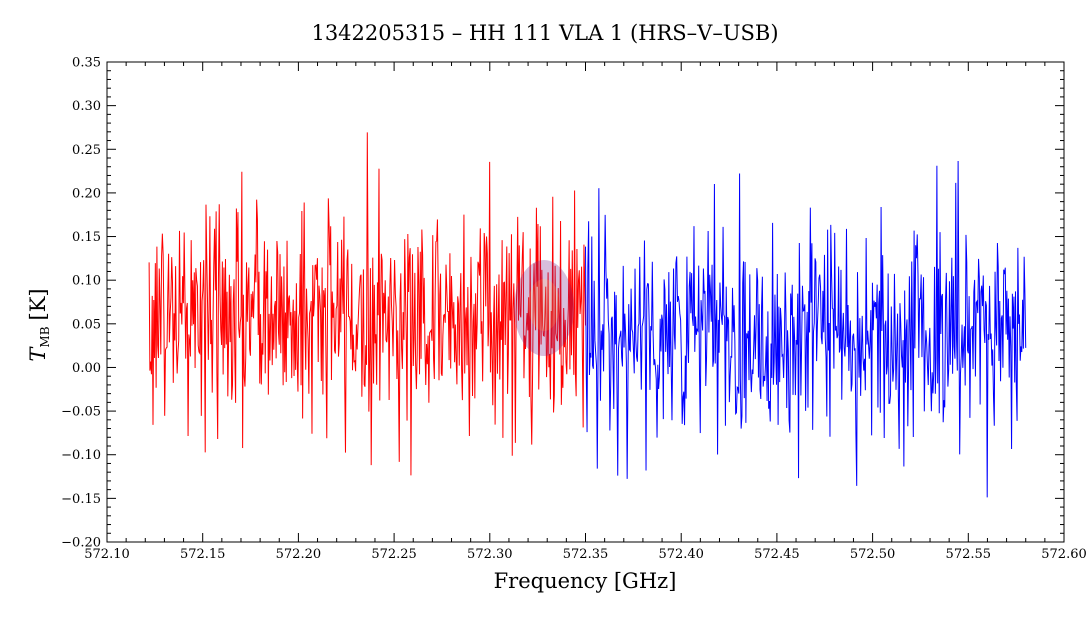 The image size is (1090, 618). Describe the element at coordinates (38, 354) in the screenshot. I see `y-axis-title-main: T` at that location.